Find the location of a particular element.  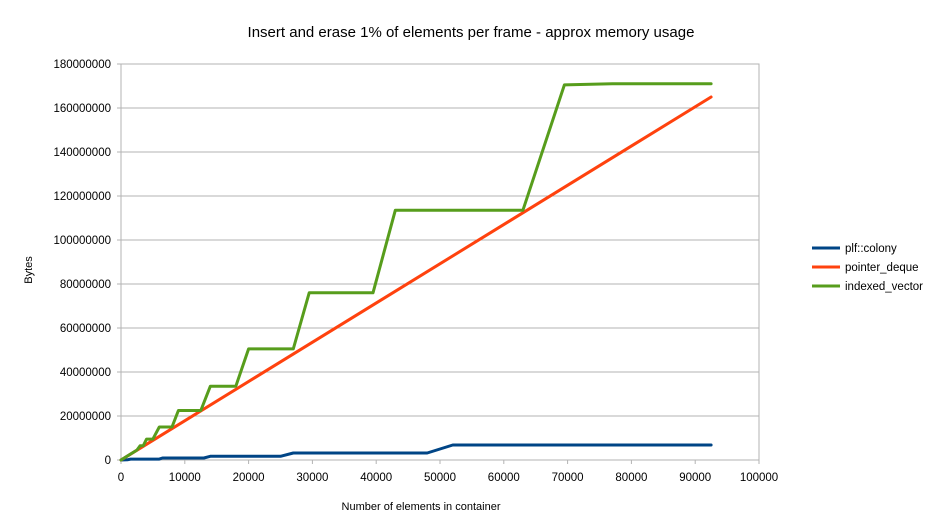

y-tick-label: 160000000 is located at coordinates (82, 109).